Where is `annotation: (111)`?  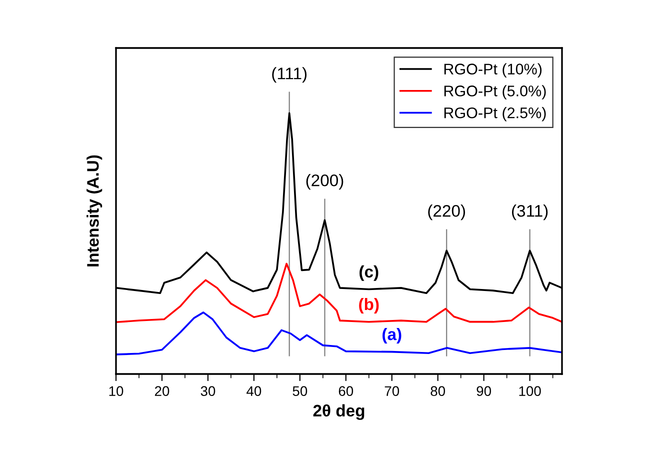
annotation: (111) is located at coordinates (289, 75).